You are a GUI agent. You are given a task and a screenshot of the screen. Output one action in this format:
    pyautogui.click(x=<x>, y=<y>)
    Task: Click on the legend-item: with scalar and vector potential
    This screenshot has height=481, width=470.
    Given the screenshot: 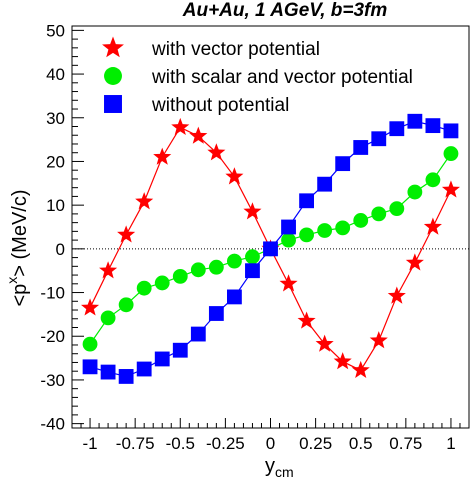 What is the action you would take?
    pyautogui.click(x=258, y=77)
    